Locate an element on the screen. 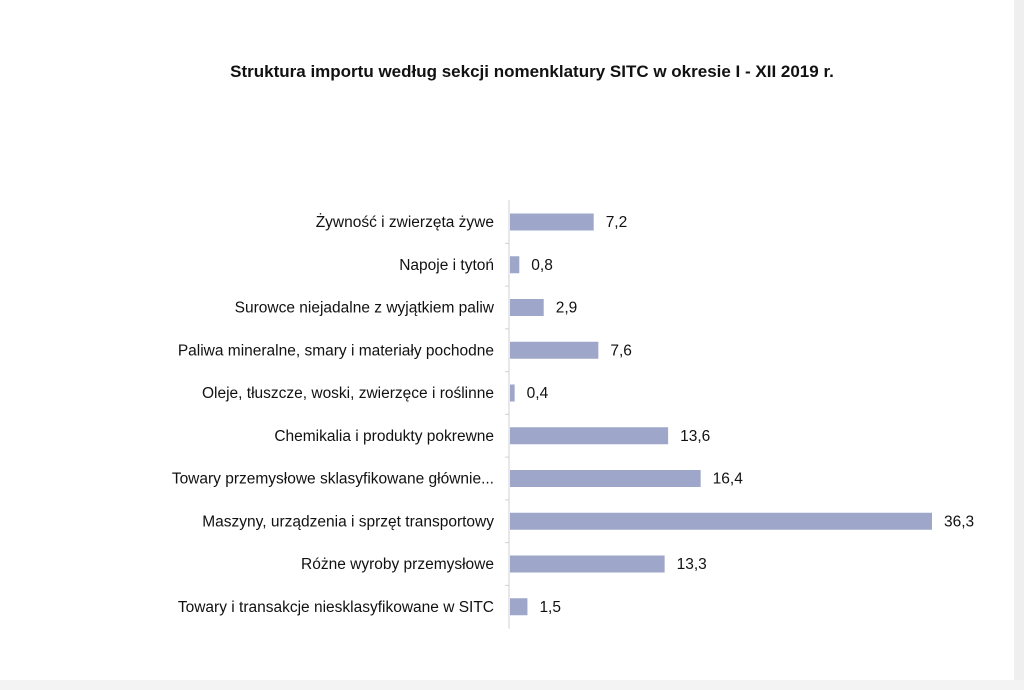 This screenshot has width=1024, height=690. value-label: 1,5 is located at coordinates (550, 607).